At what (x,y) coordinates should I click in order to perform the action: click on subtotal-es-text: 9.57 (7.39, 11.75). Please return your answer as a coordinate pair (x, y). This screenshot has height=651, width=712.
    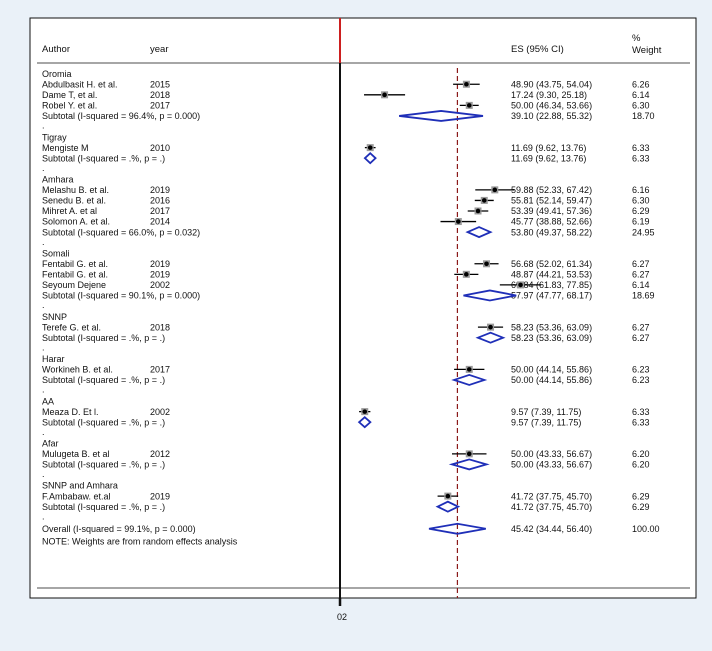
    Looking at the image, I should click on (546, 422).